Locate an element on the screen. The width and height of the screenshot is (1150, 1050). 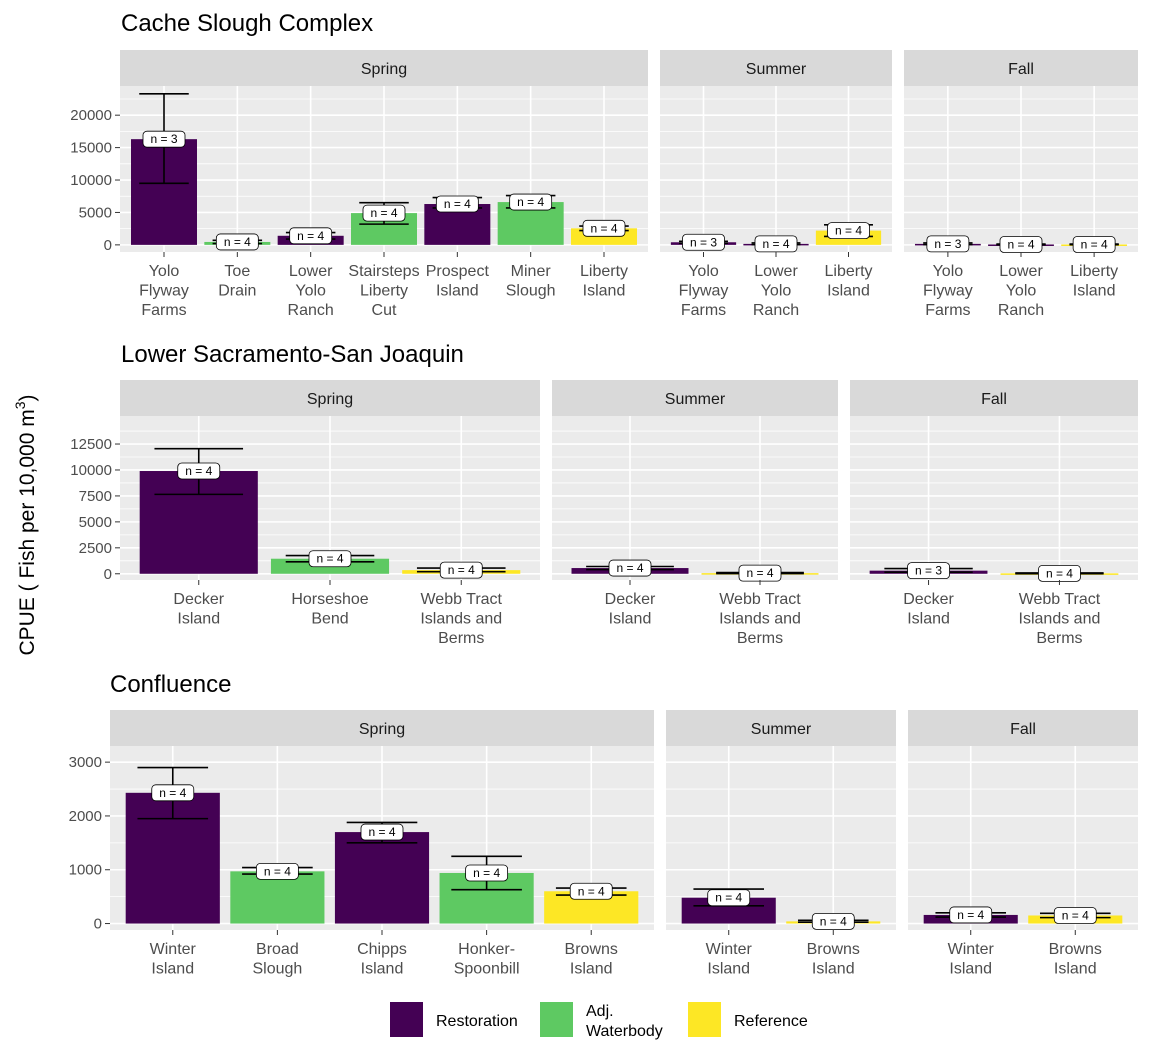
x-tick-label-line: Miner is located at coordinates (531, 271).